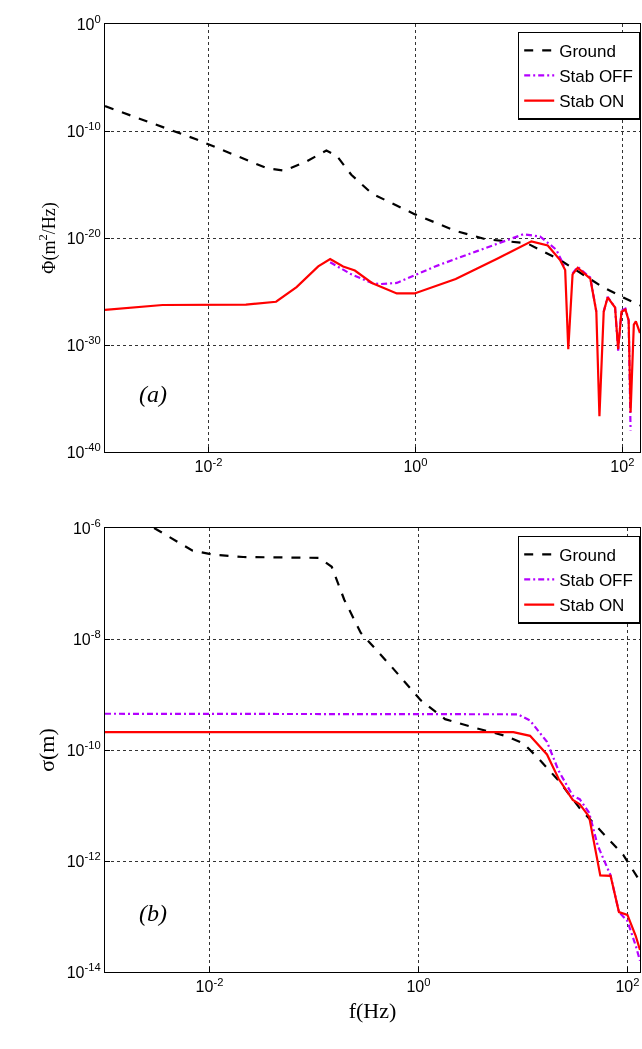 The height and width of the screenshot is (1049, 642). I want to click on y-tick-label: 10$^{-40}$, so click(83, 450).